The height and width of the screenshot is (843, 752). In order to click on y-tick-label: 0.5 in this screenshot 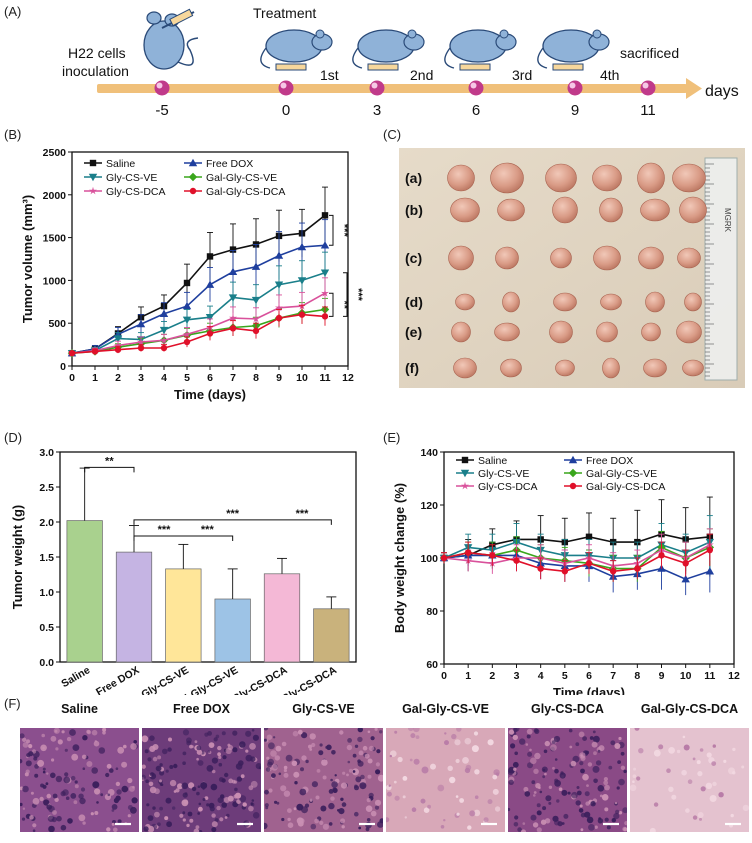, I will do `click(46, 628)`.